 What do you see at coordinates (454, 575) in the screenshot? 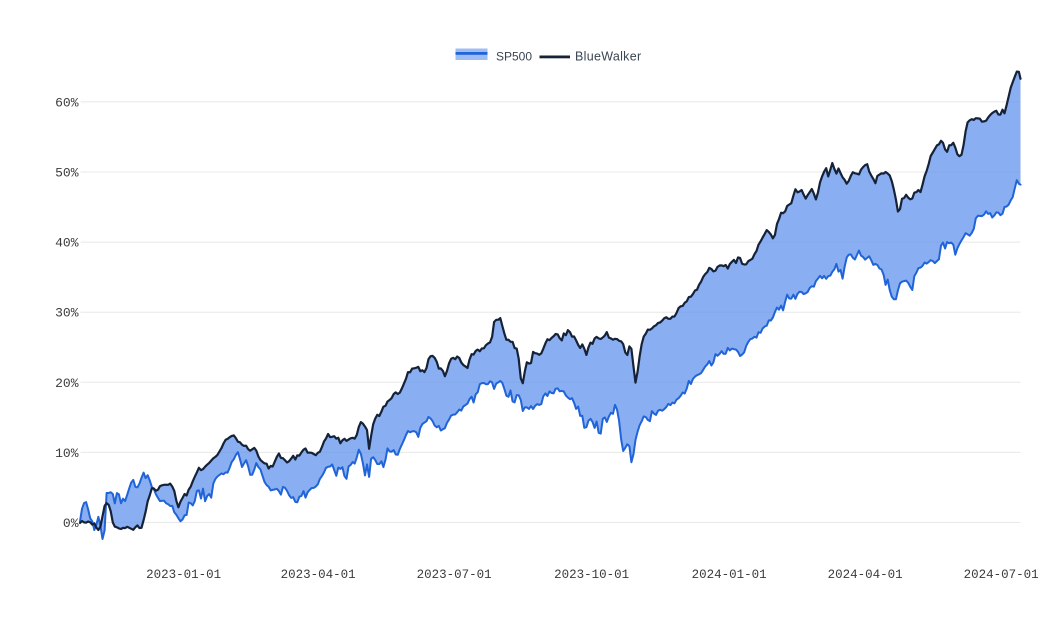
I see `svg-text: 2023-07-01` at bounding box center [454, 575].